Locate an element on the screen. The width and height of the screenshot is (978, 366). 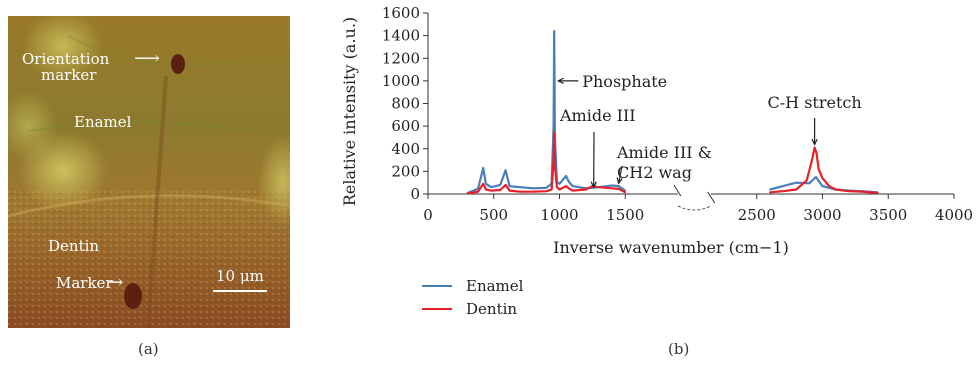
x-tick-label: 3500 is located at coordinates (888, 215).